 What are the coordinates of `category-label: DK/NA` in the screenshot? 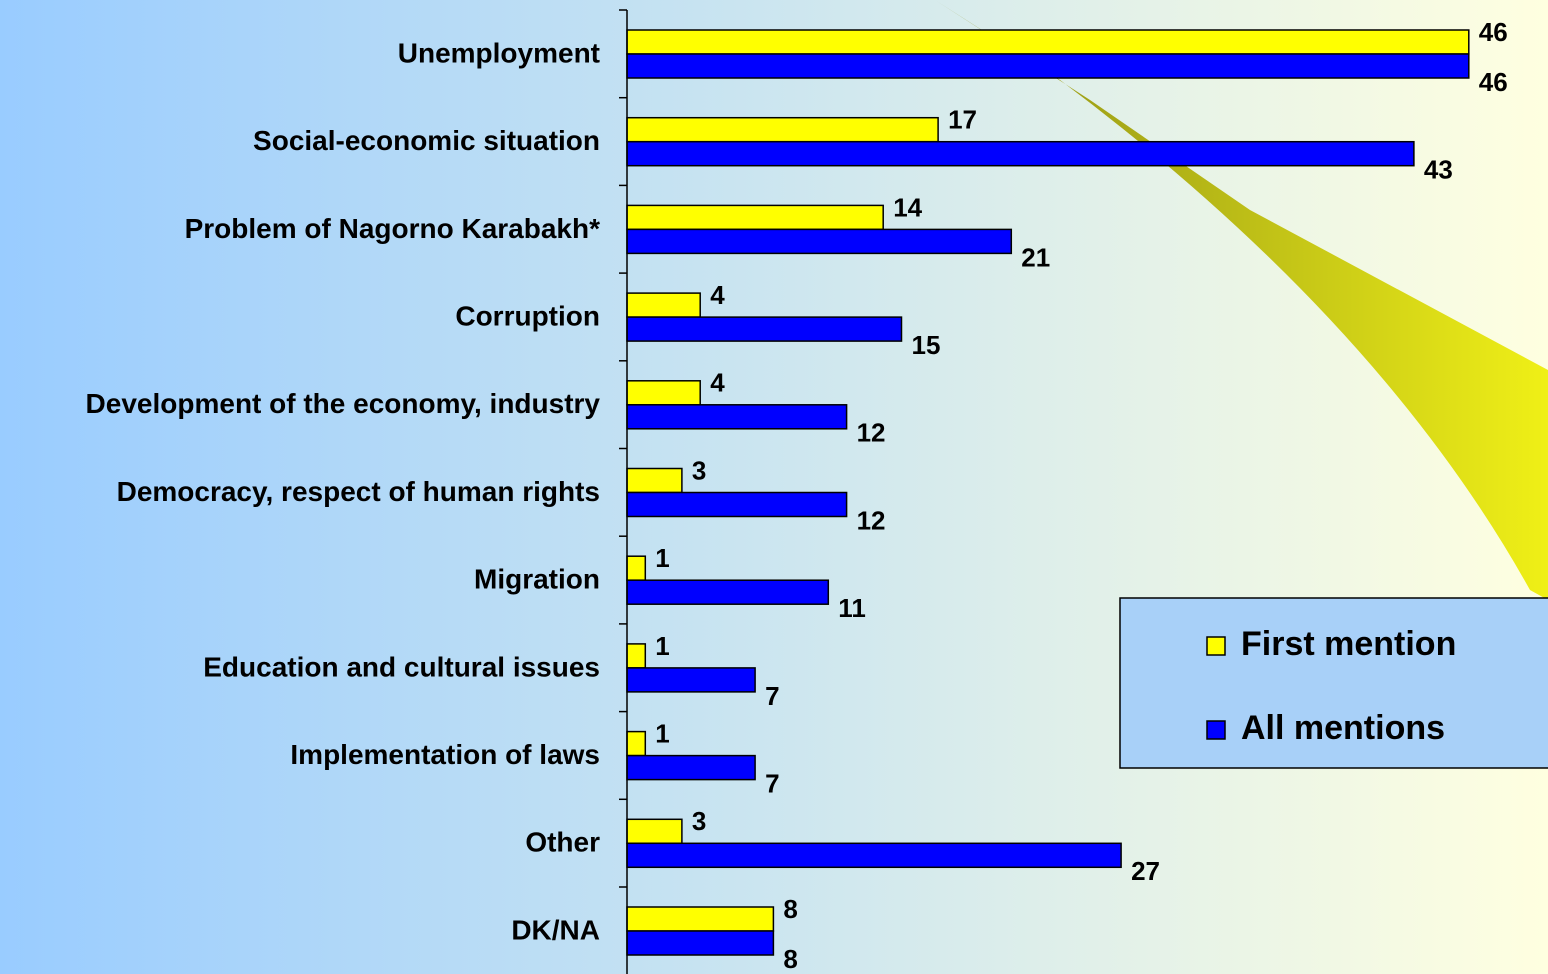 It's located at (555, 929).